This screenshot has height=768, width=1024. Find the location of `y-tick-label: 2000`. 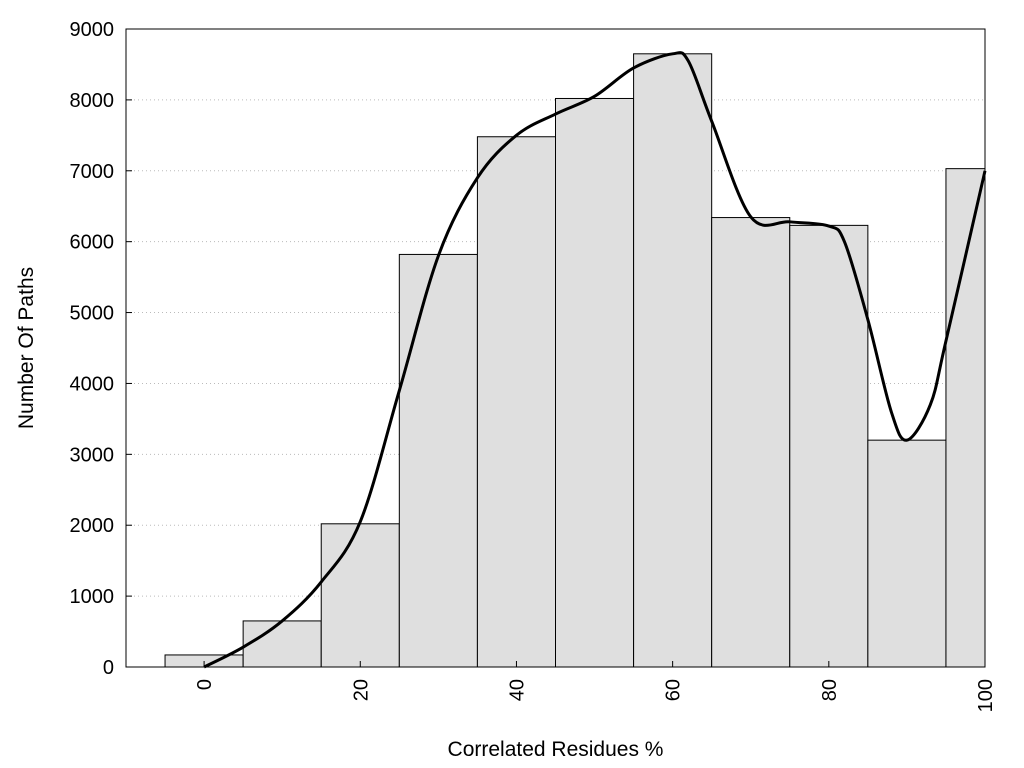

y-tick-label: 2000 is located at coordinates (92, 526).